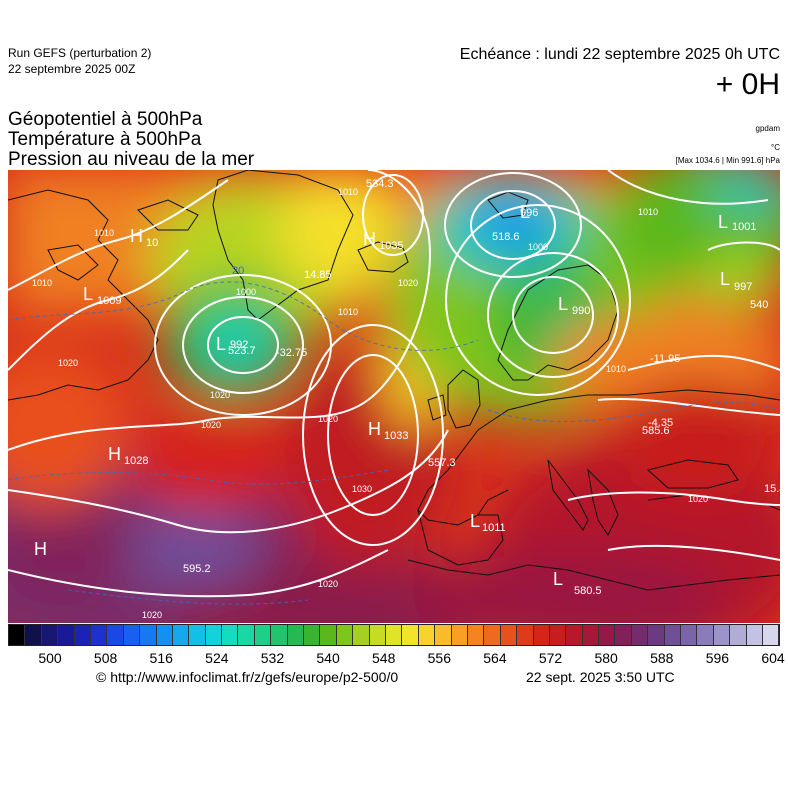 This screenshot has height=789, width=788. I want to click on field-value-label: 15.8, so click(772, 489).